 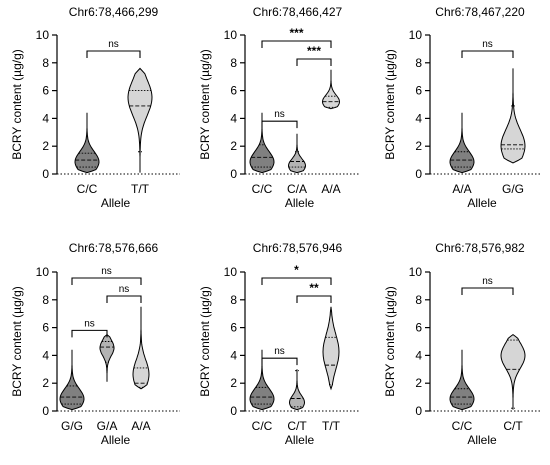 What do you see at coordinates (297, 153) in the screenshot?
I see `violin-C-A` at bounding box center [297, 153].